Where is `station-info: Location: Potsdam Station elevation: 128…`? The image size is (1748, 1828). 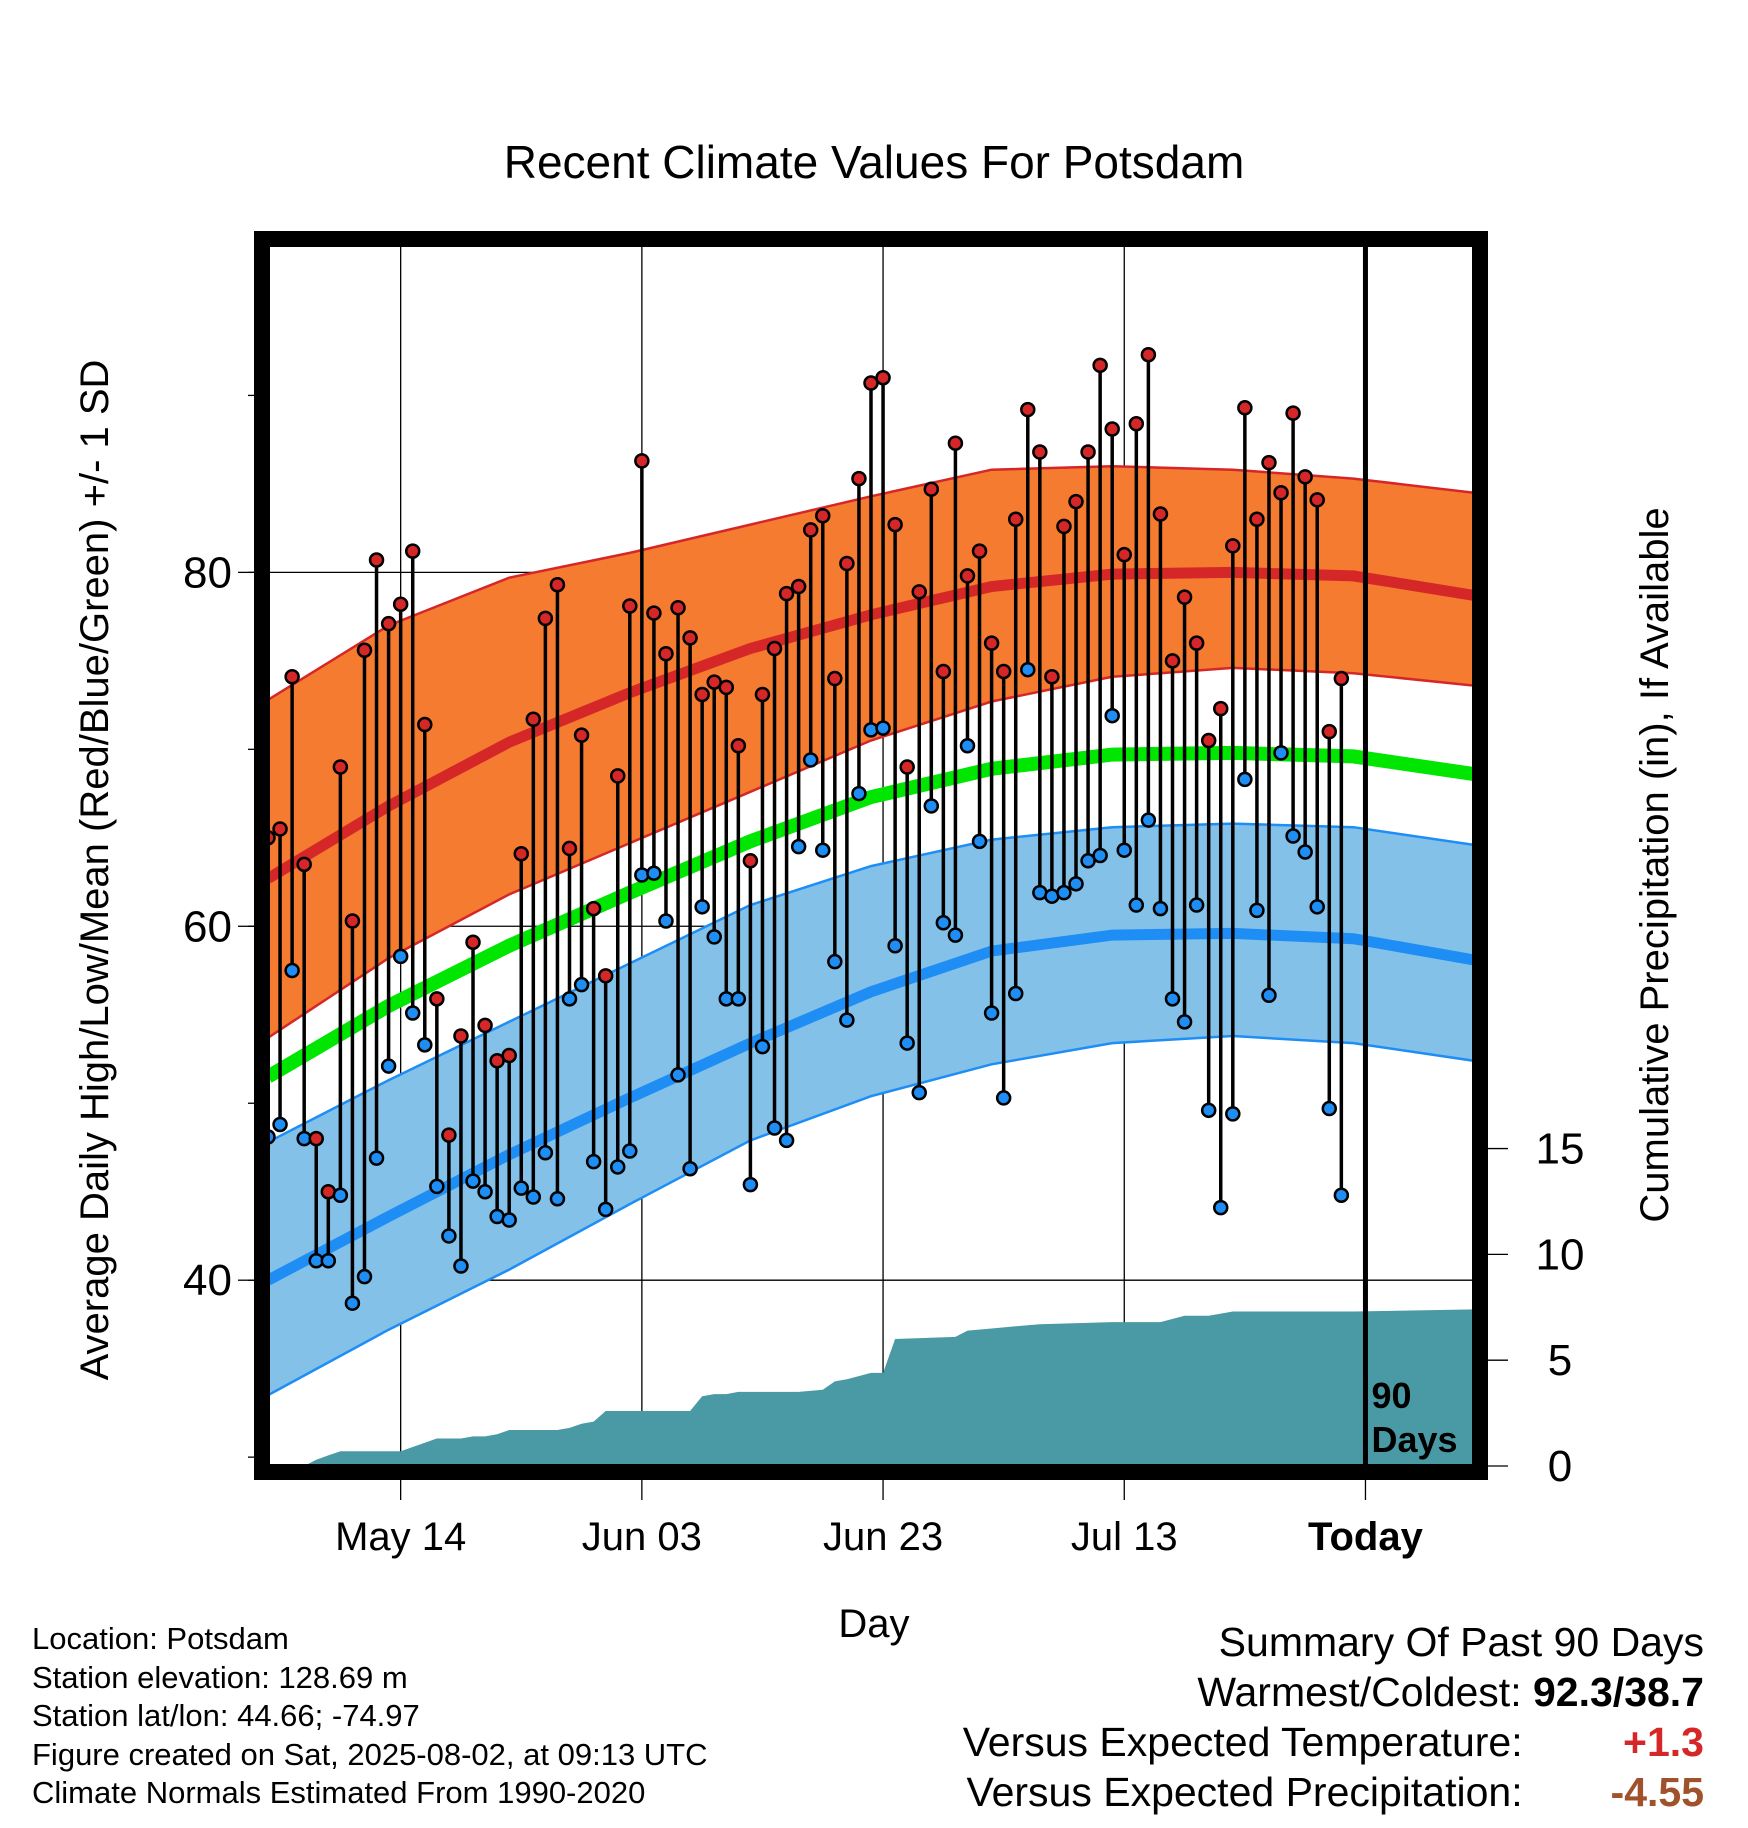 station-info: Location: Potsdam Station elevation: 128… is located at coordinates (370, 1716).